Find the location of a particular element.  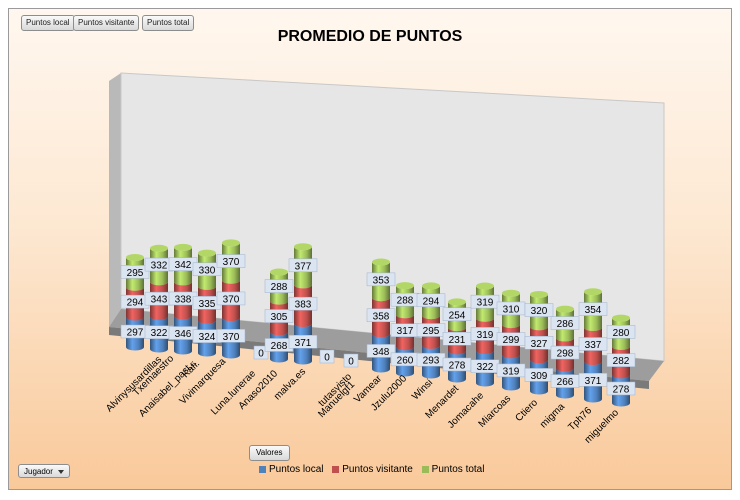

category-label: migma is located at coordinates (552, 415).